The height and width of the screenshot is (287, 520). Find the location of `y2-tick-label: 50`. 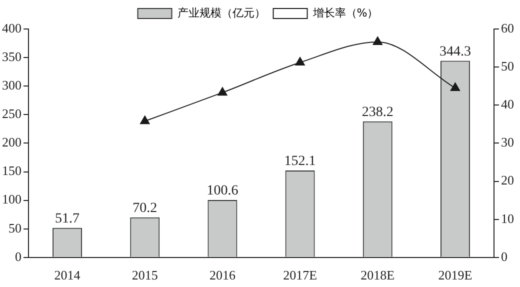

y2-tick-label: 50 is located at coordinates (507, 66).